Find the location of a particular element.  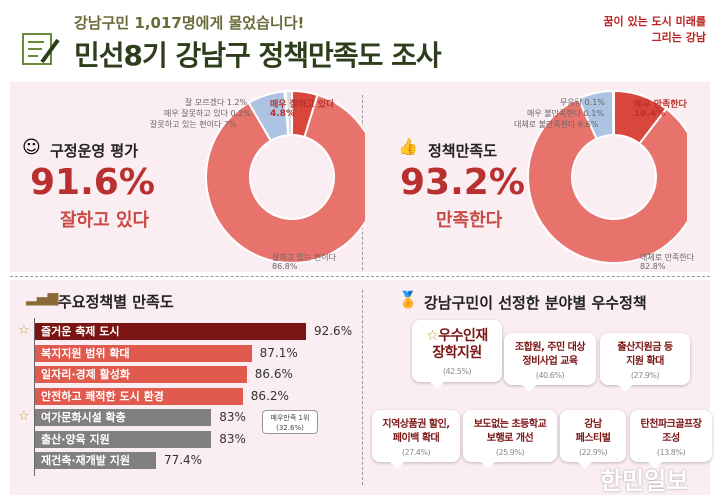

annotation-text: 매우만족 1위 is located at coordinates (290, 418).